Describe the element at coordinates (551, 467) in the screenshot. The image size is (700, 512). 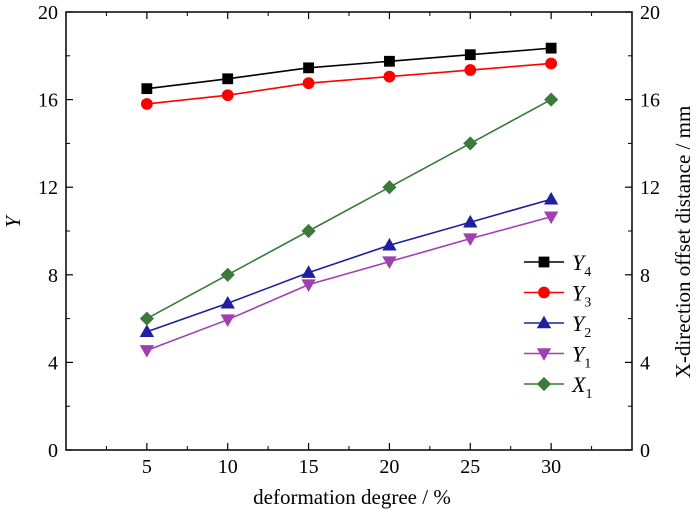
I see `x-tick-label: 30` at that location.